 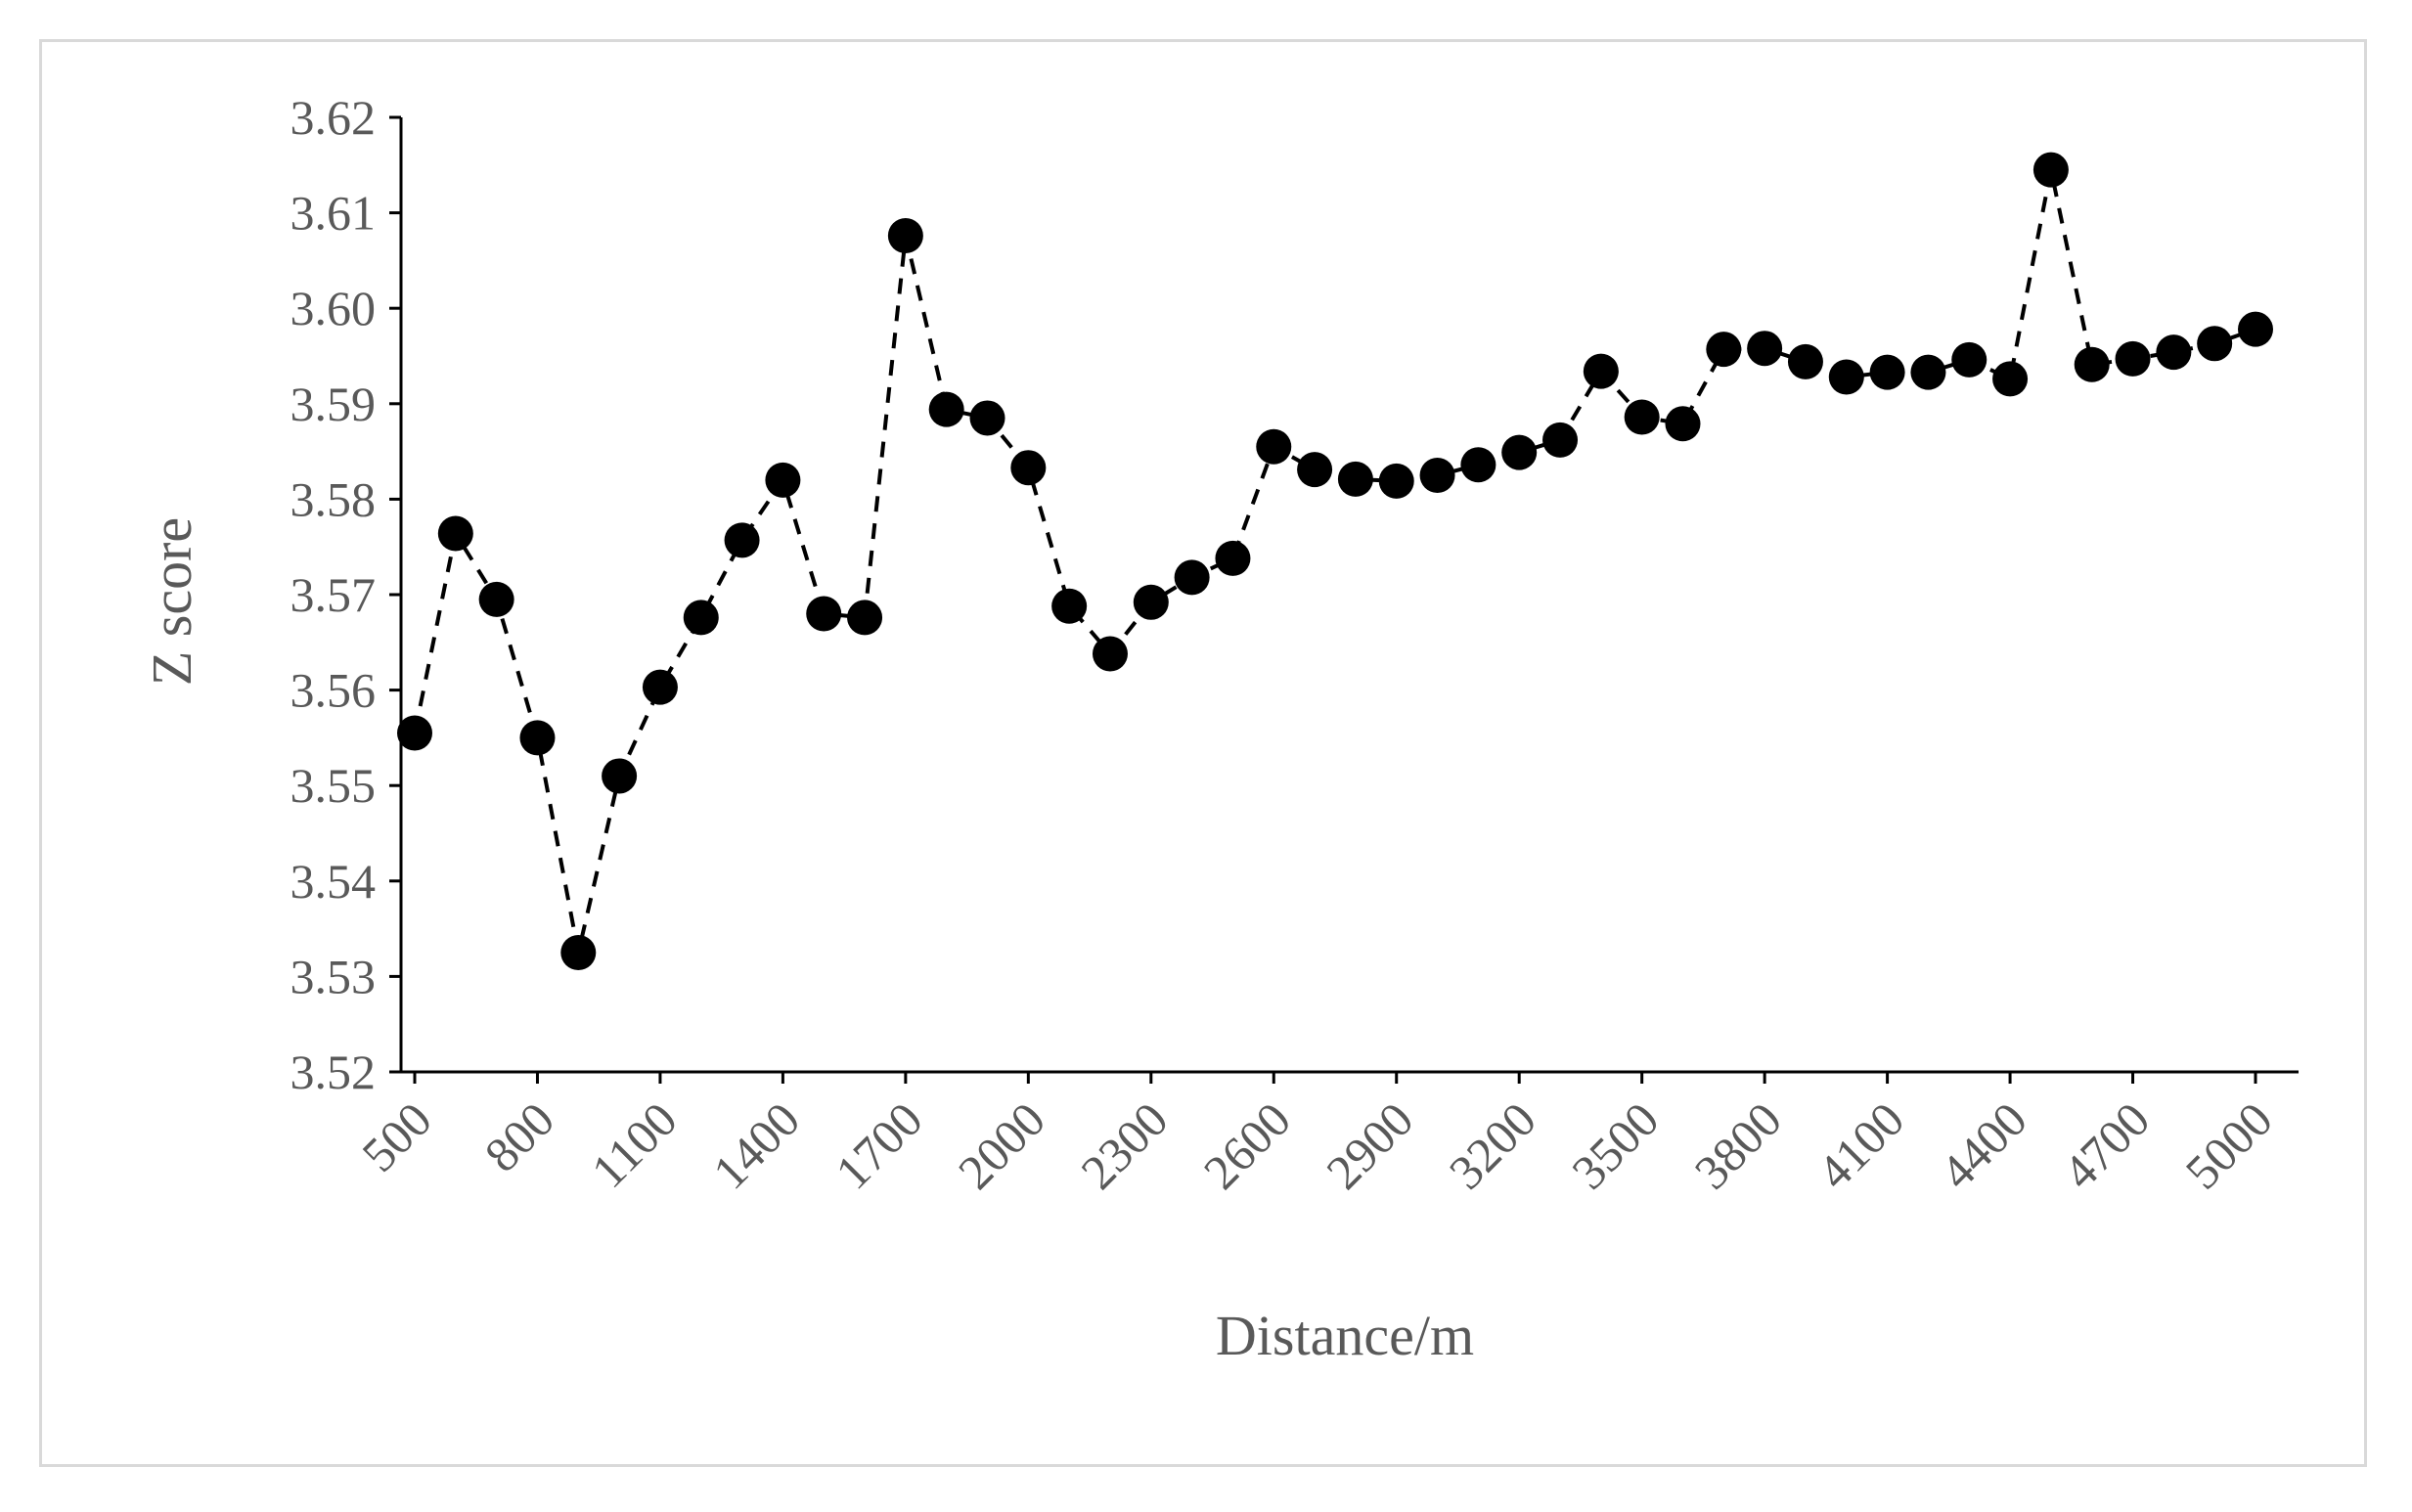 What do you see at coordinates (333, 404) in the screenshot?
I see `y-tick-label: 3.59` at bounding box center [333, 404].